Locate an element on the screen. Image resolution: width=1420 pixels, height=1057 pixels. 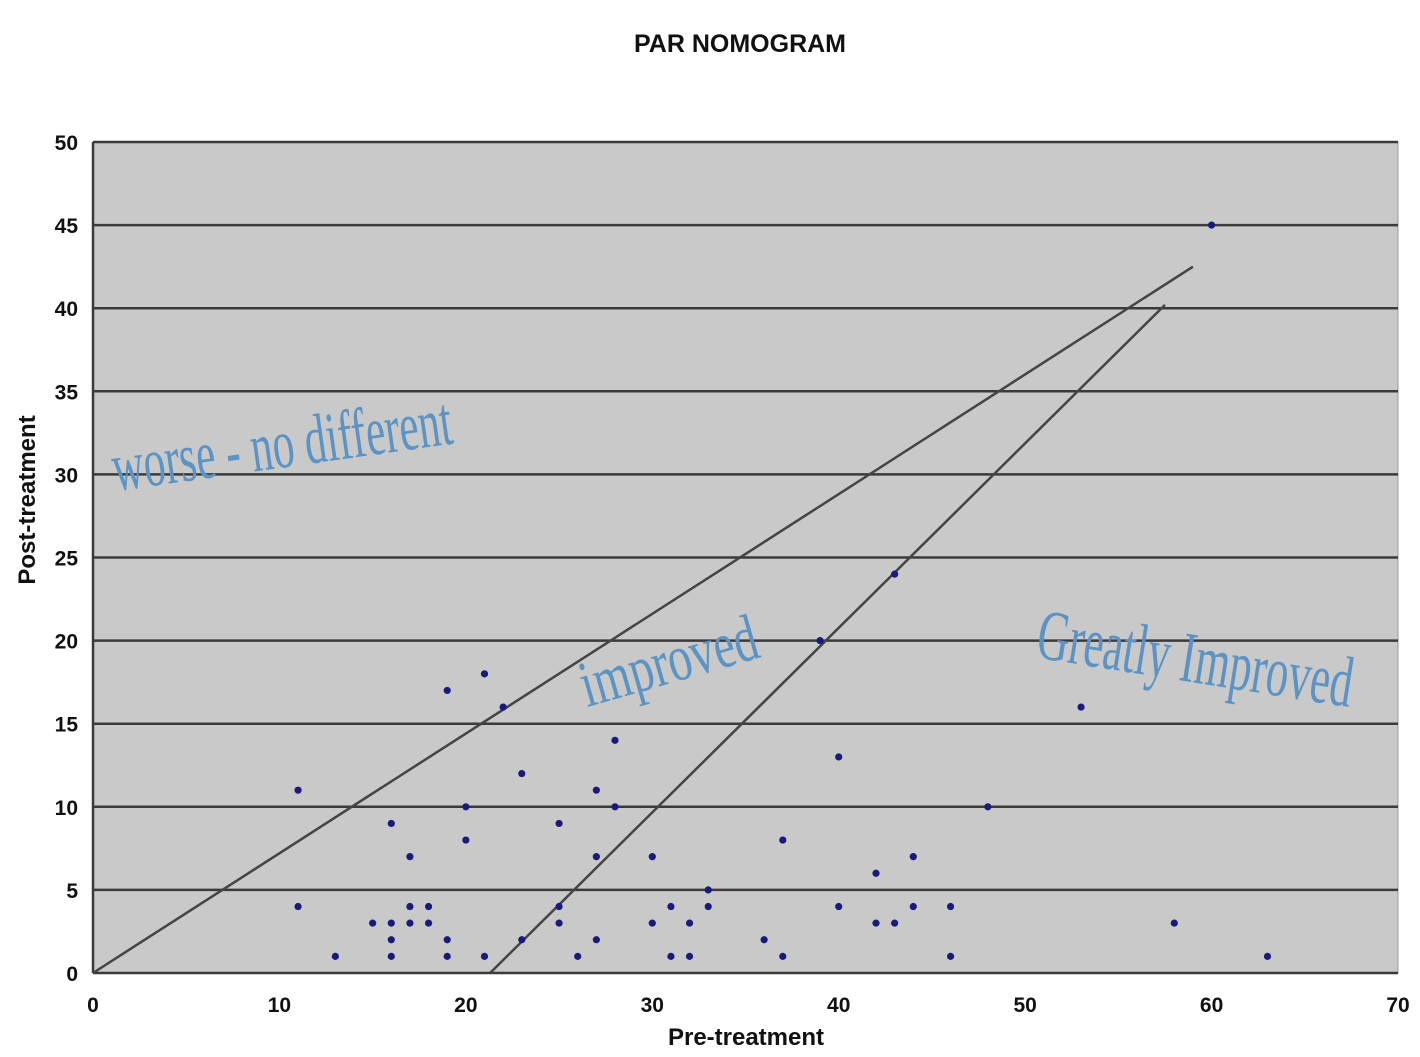
x-tick-label: 30 is located at coordinates (652, 1005).